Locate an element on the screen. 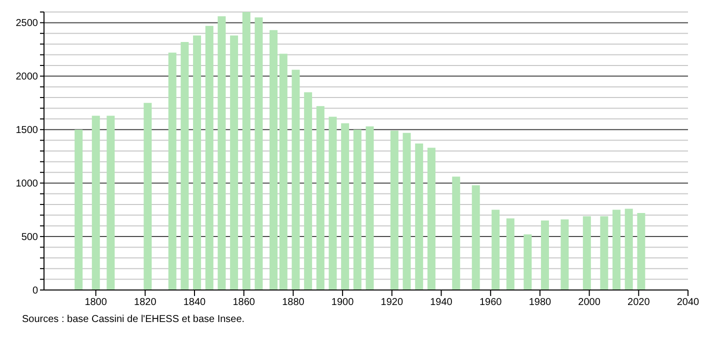 Image resolution: width=710 pixels, height=340 pixels. x-tick-label: 1820 is located at coordinates (145, 302).